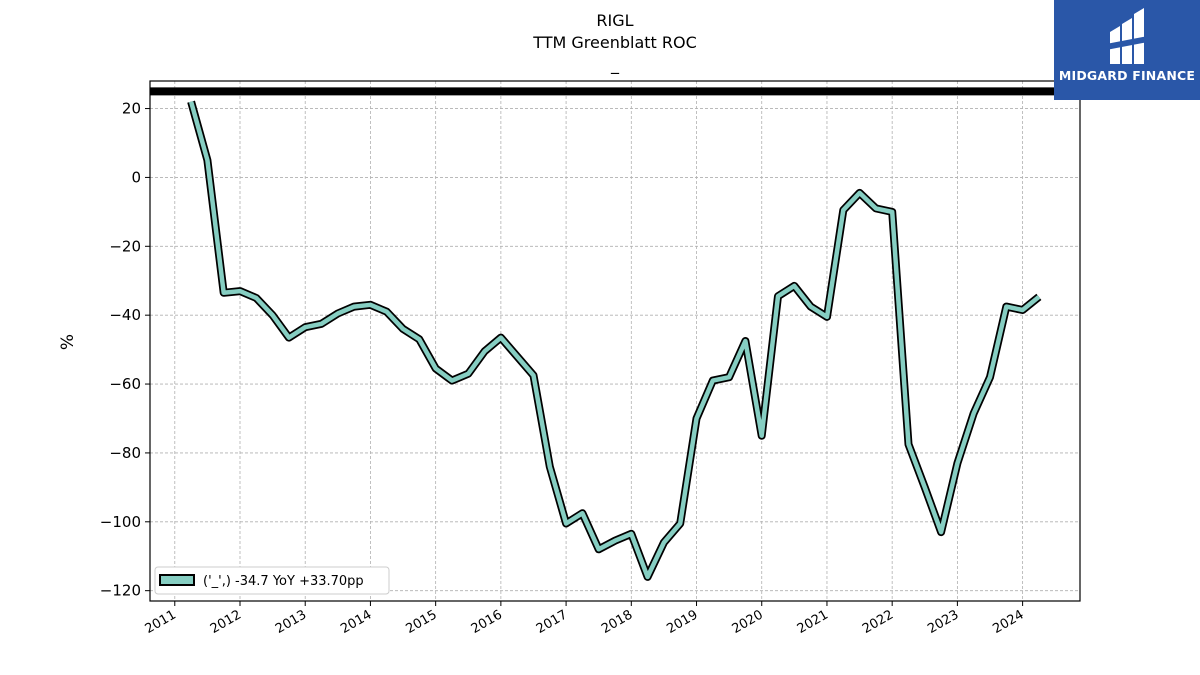  What do you see at coordinates (131, 109) in the screenshot?
I see `y-tick-label: 20` at bounding box center [131, 109].